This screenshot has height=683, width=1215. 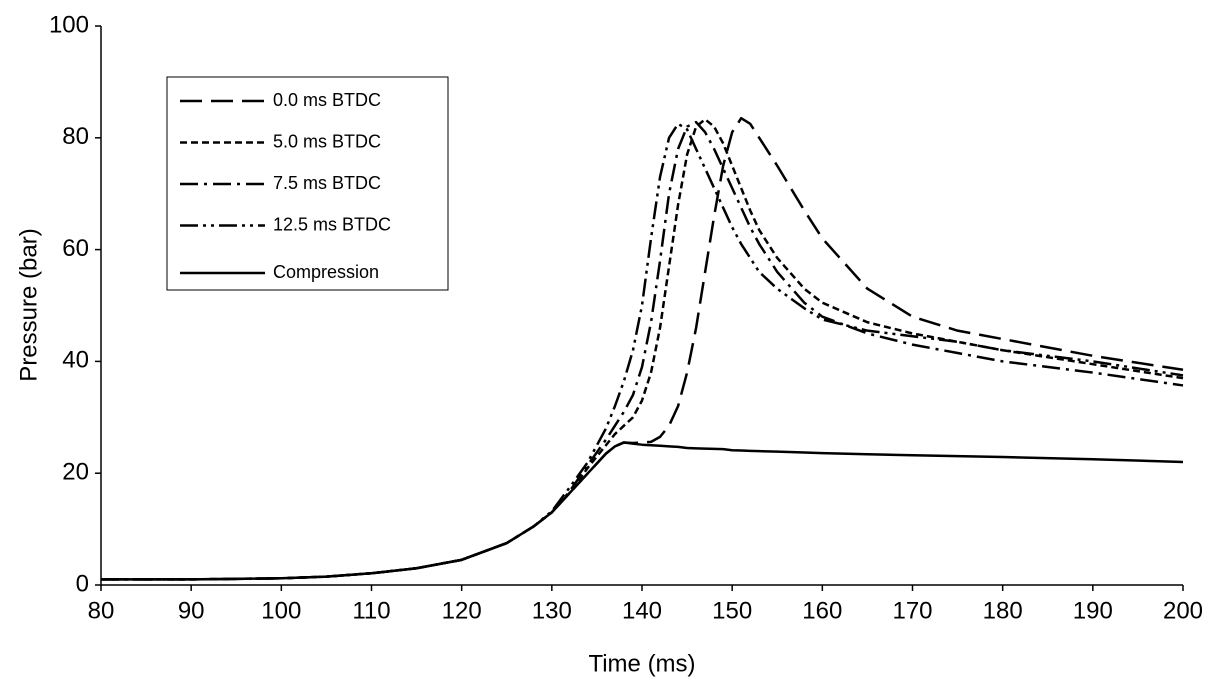 What do you see at coordinates (75, 360) in the screenshot?
I see `y-tick-label: 40` at bounding box center [75, 360].